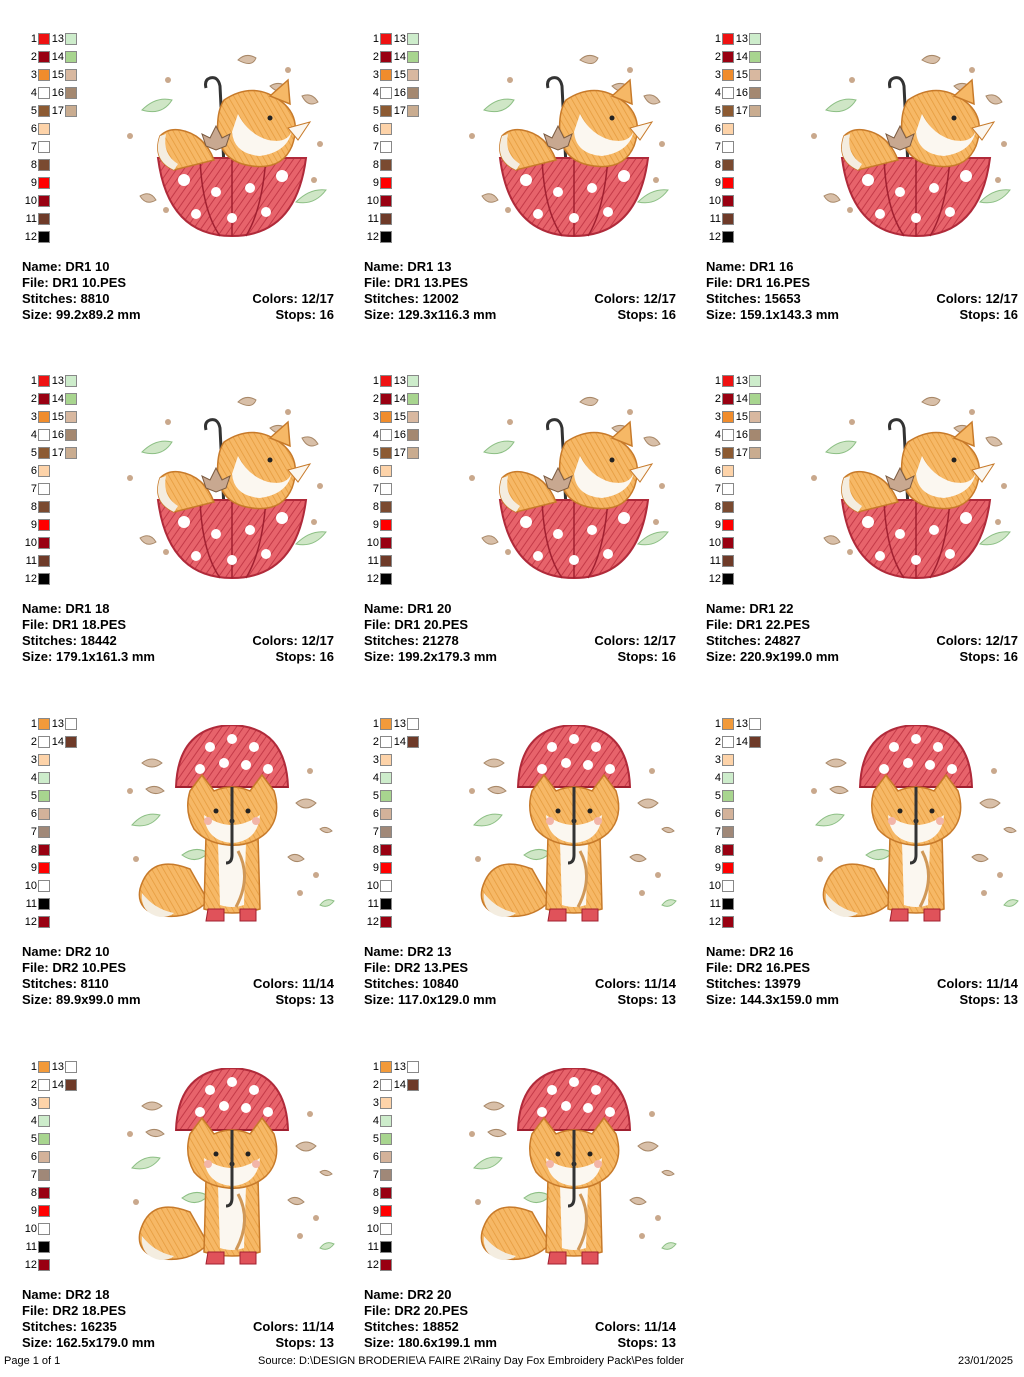  Describe the element at coordinates (30, 579) in the screenshot. I see `swatch-number: 12` at that location.